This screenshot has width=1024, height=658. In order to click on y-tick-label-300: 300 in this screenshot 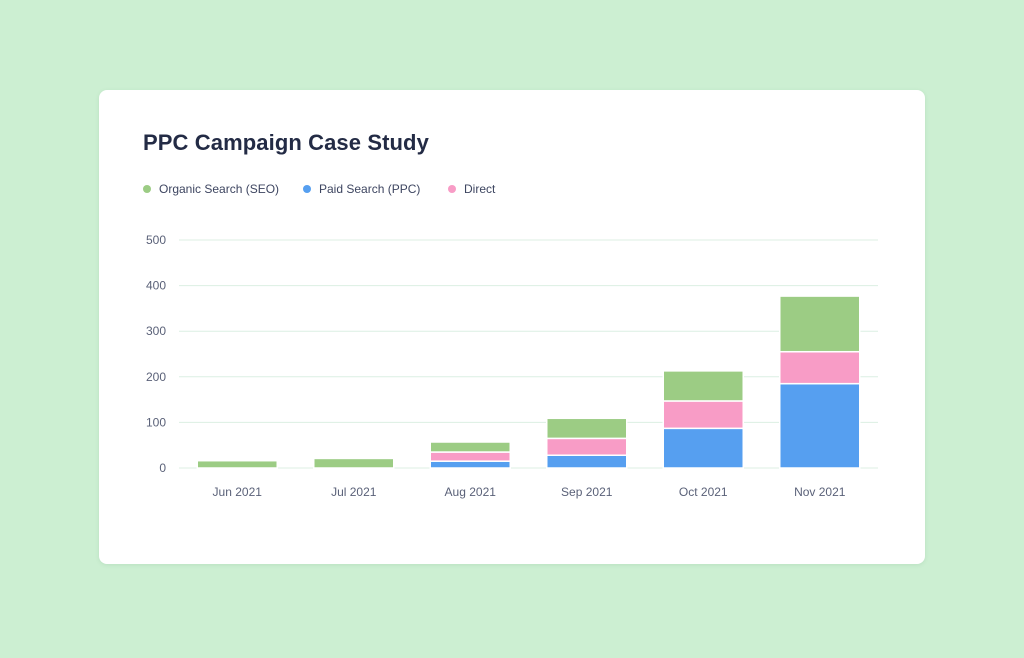, I will do `click(156, 331)`.